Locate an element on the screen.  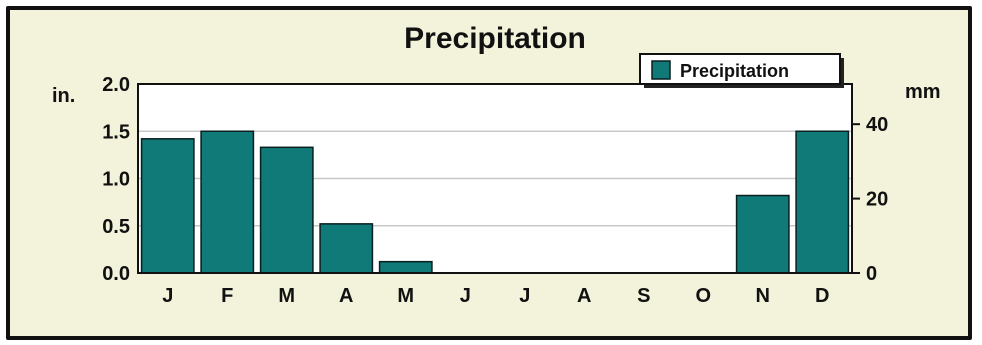
left-axis: 0.0 0.5 1.0 1.5 2.0 is located at coordinates (116, 179).